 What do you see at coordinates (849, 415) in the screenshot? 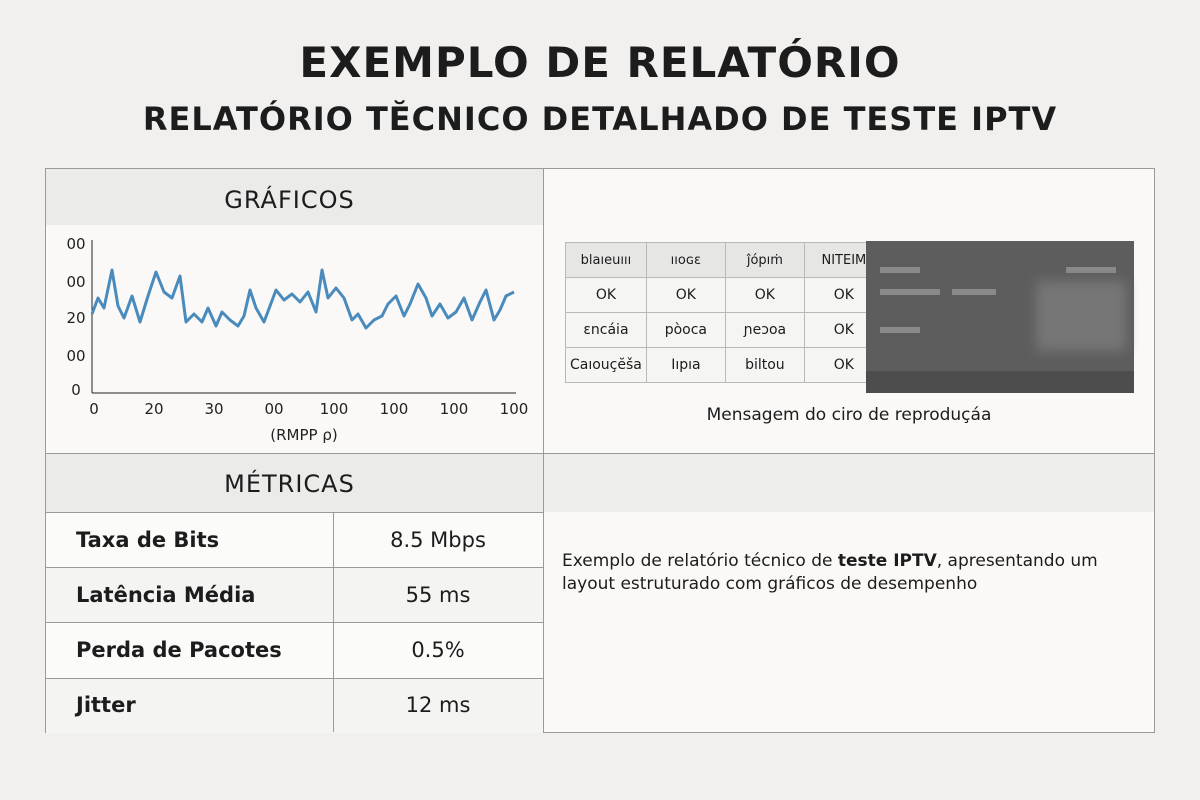
I see `caption: Mensagem do ciro de reproduçáa` at bounding box center [849, 415].